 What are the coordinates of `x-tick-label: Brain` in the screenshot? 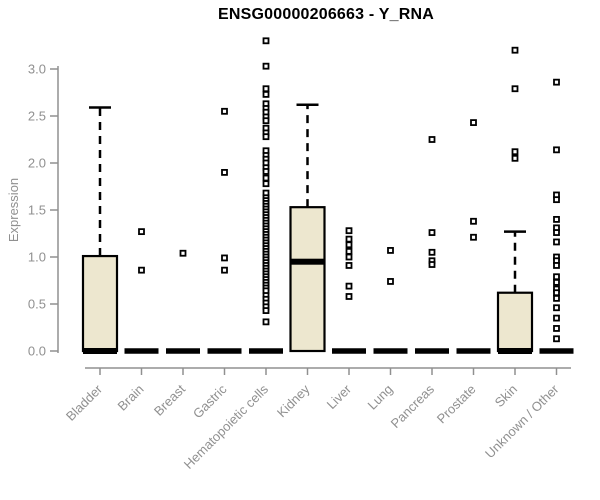 It's located at (131, 398).